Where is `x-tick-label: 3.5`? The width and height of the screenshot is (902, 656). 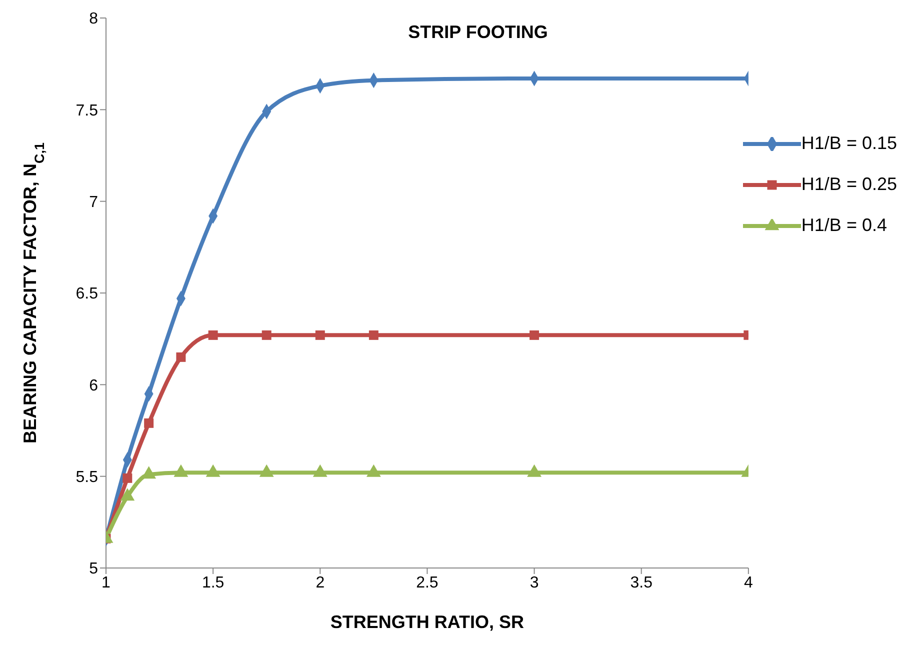 x-tick-label: 3.5 is located at coordinates (641, 583).